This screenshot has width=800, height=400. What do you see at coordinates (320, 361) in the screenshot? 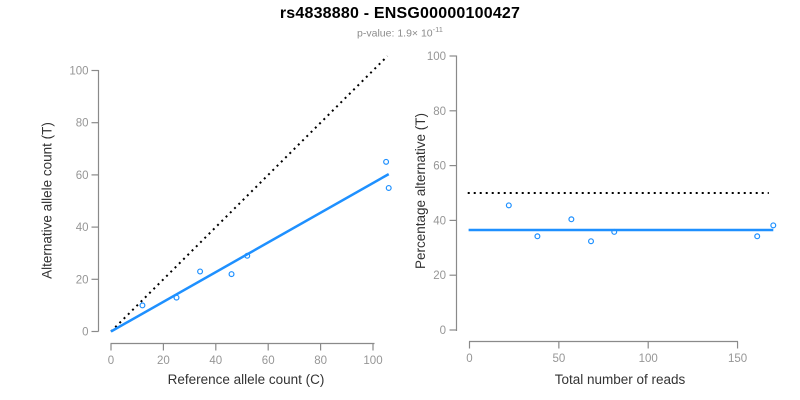
I see `allele-counts-x-tick-label: 80` at bounding box center [320, 361].